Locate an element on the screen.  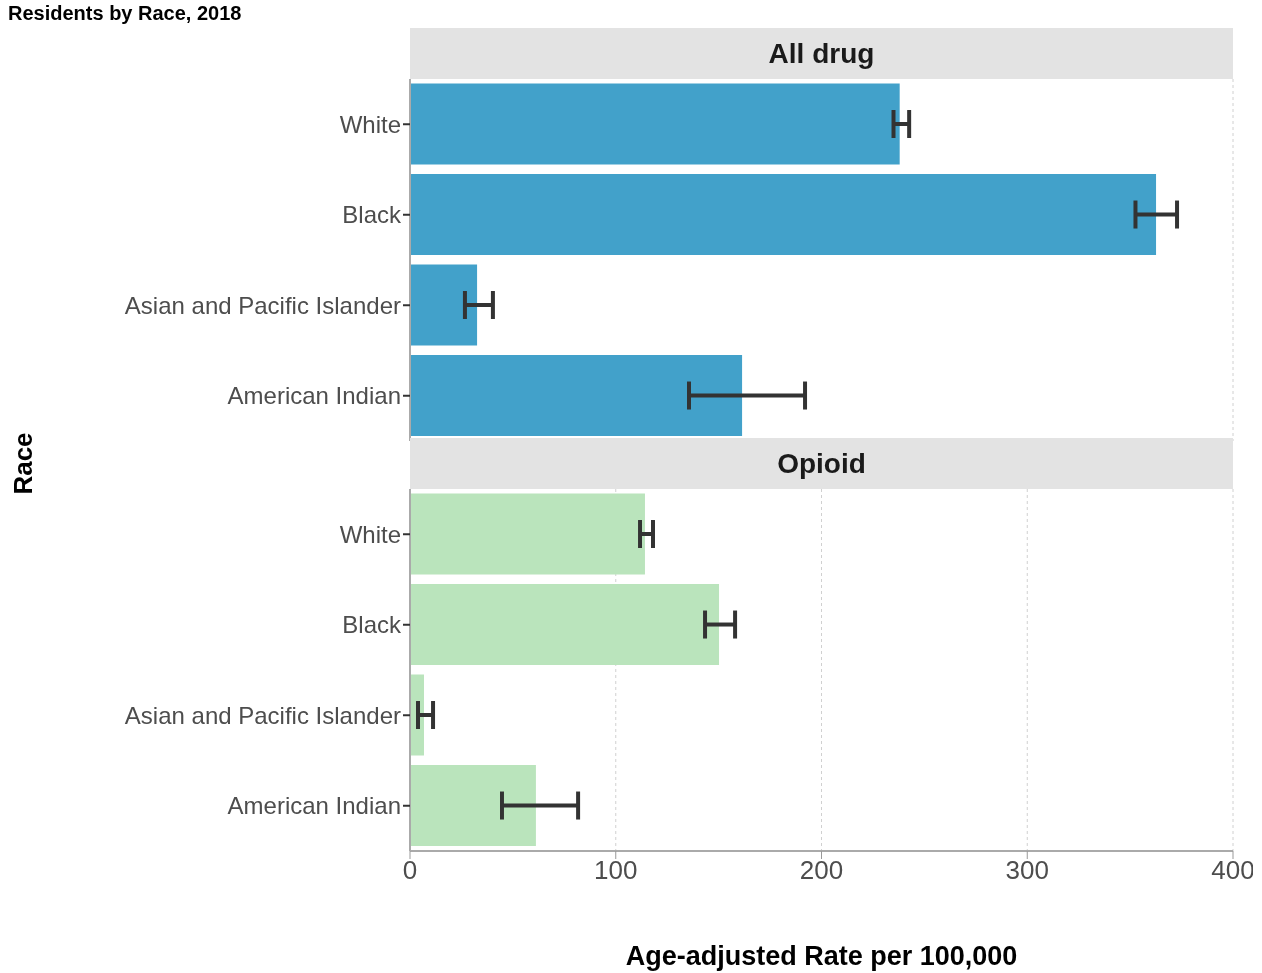
chart-subtitle: Opioid is located at coordinates (821, 463).